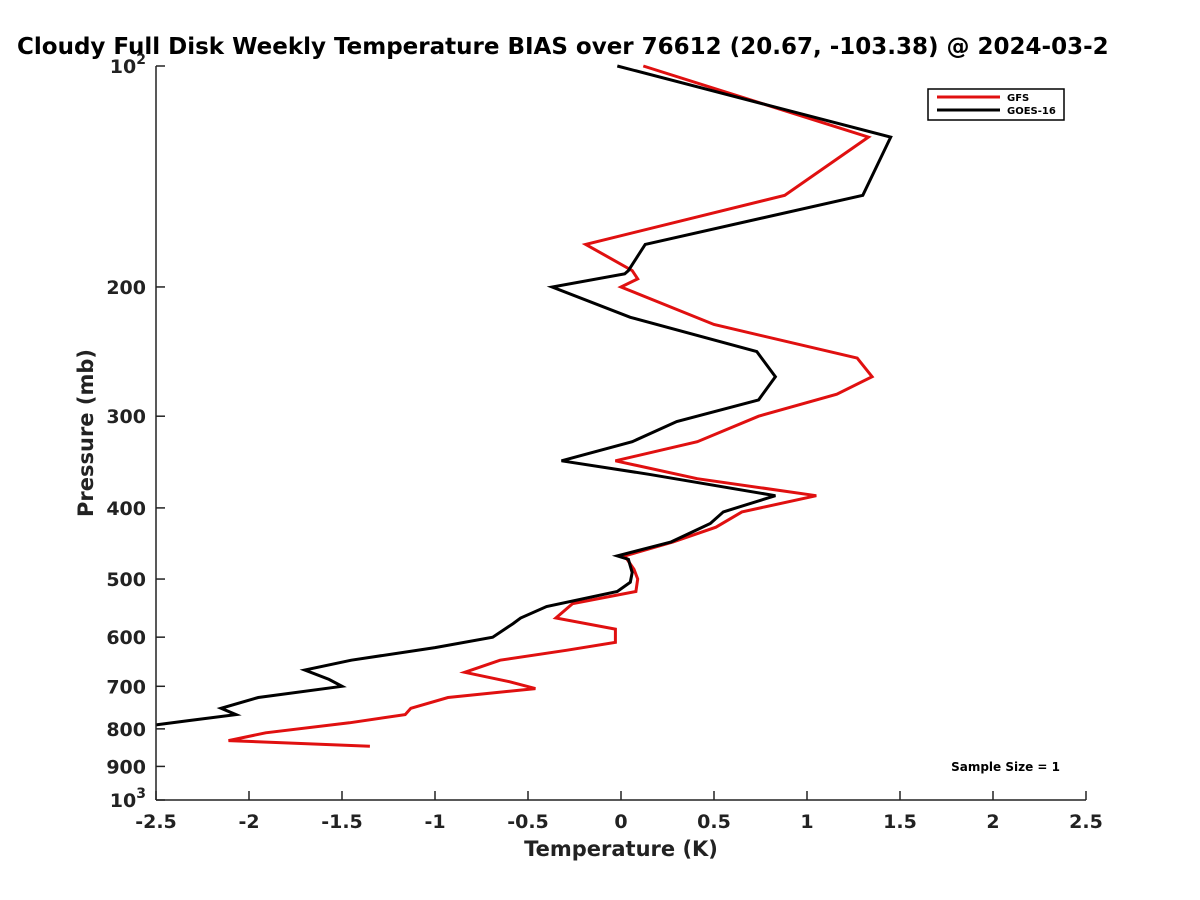 This screenshot has width=1200, height=900. Describe the element at coordinates (126, 509) in the screenshot. I see `y-tick-label: 400` at that location.